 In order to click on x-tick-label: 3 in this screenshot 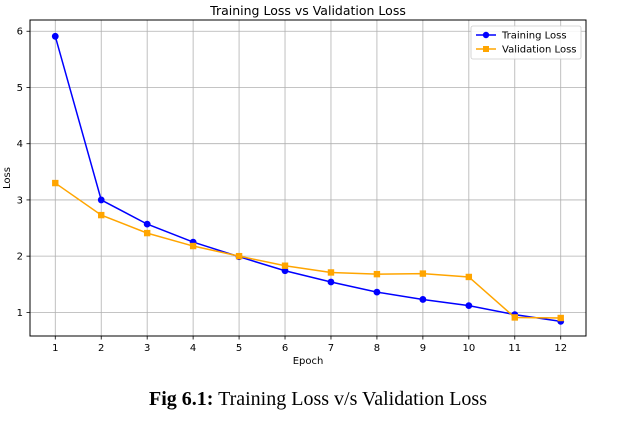, I will do `click(147, 348)`.